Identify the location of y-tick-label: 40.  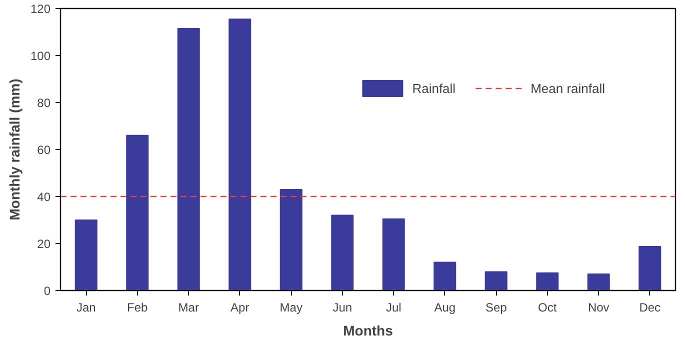
(44, 197).